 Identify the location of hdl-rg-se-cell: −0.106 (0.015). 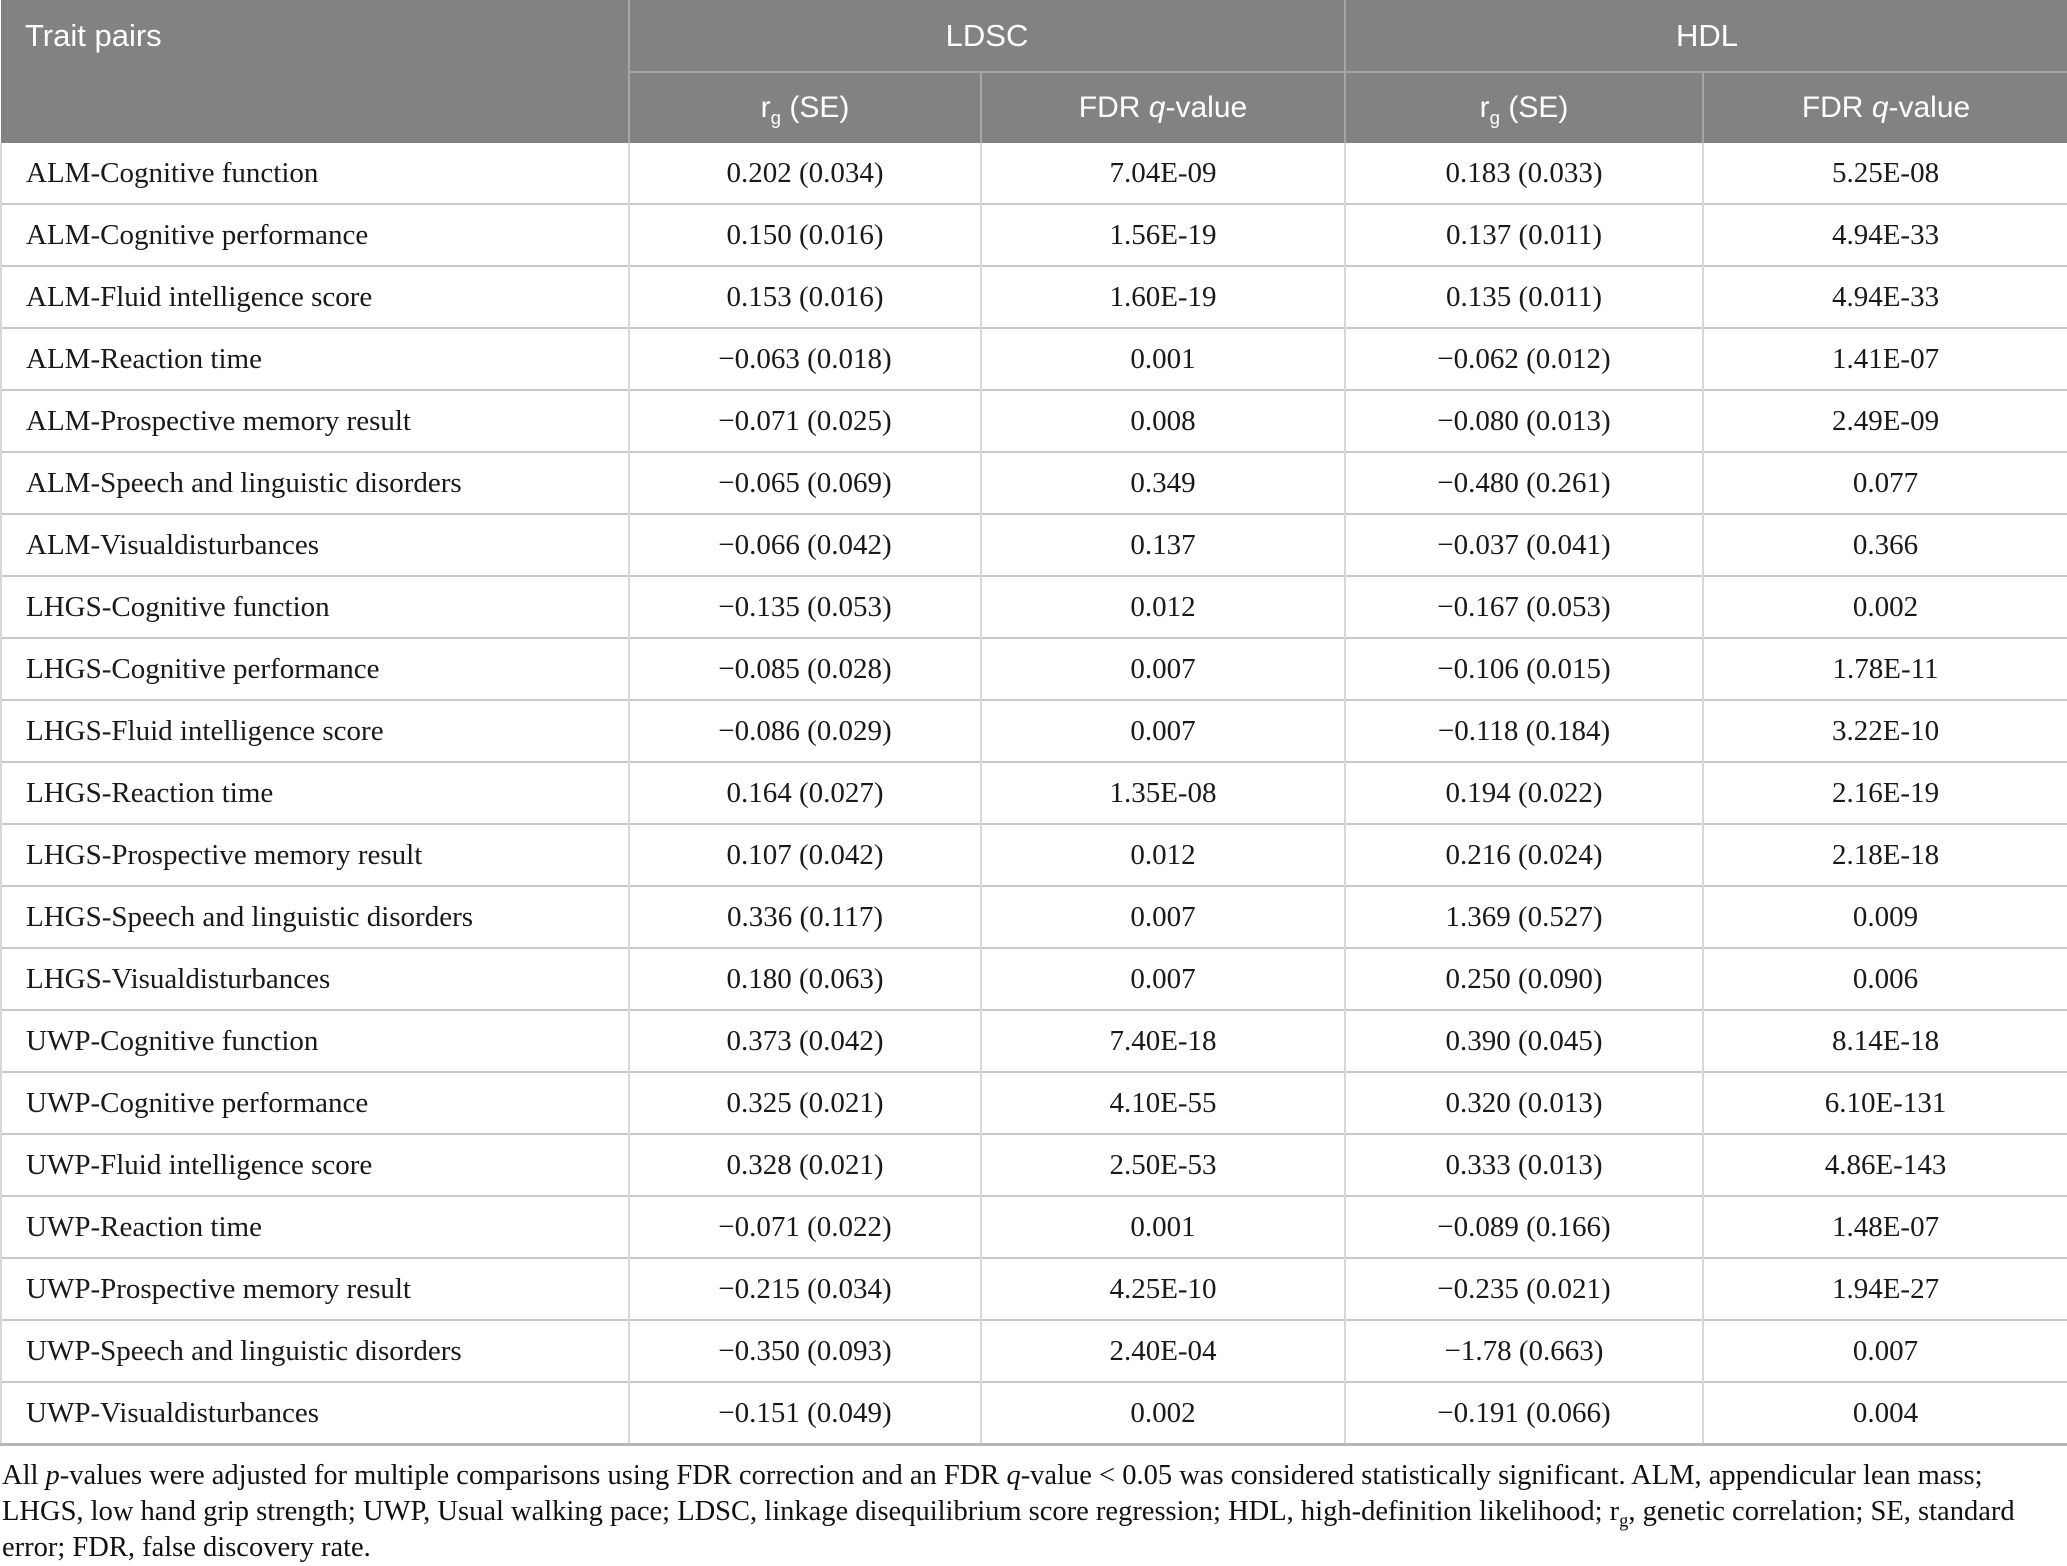
(1524, 668).